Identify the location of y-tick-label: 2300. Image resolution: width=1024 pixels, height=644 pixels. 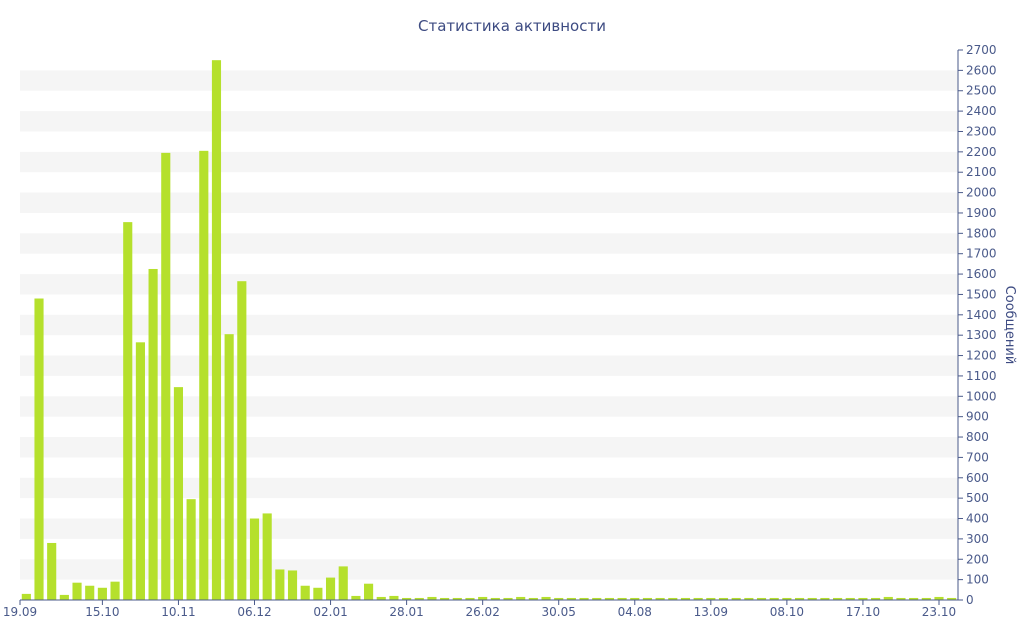
(981, 131).